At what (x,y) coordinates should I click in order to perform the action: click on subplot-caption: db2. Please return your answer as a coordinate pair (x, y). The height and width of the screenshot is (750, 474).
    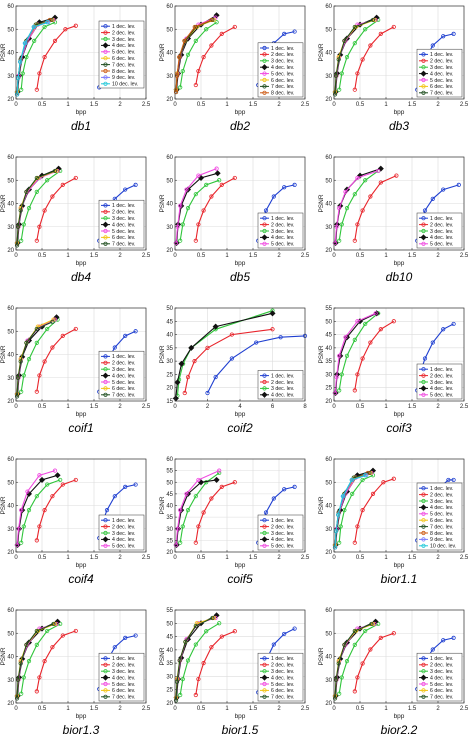
    Looking at the image, I should click on (240, 126).